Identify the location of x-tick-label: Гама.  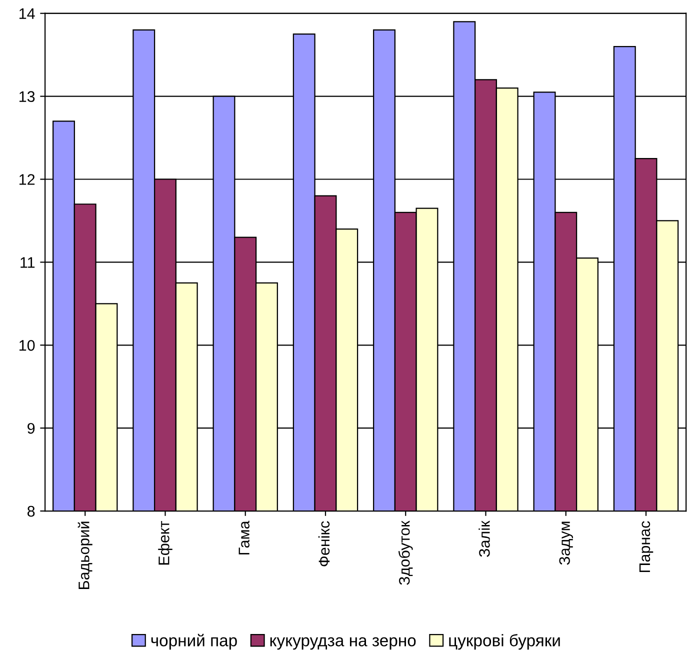
(244, 537).